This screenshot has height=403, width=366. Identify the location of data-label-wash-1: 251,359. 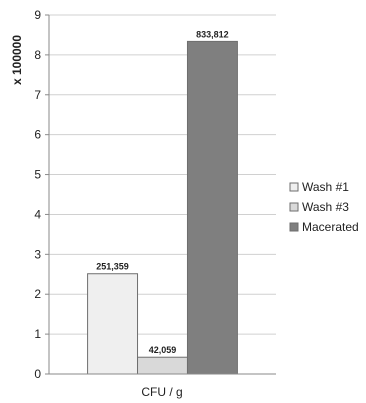
(112, 267).